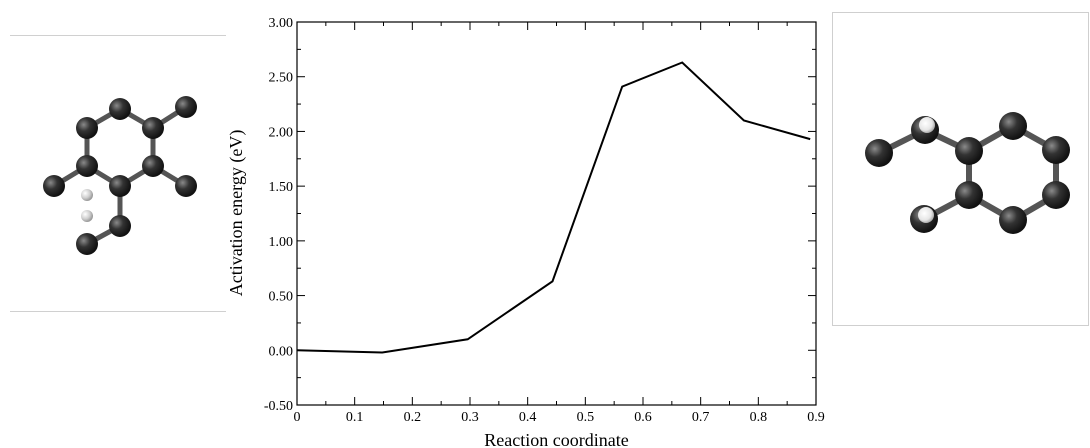 The width and height of the screenshot is (1090, 448). What do you see at coordinates (278, 406) in the screenshot?
I see `y-tick-label: -0.50` at bounding box center [278, 406].